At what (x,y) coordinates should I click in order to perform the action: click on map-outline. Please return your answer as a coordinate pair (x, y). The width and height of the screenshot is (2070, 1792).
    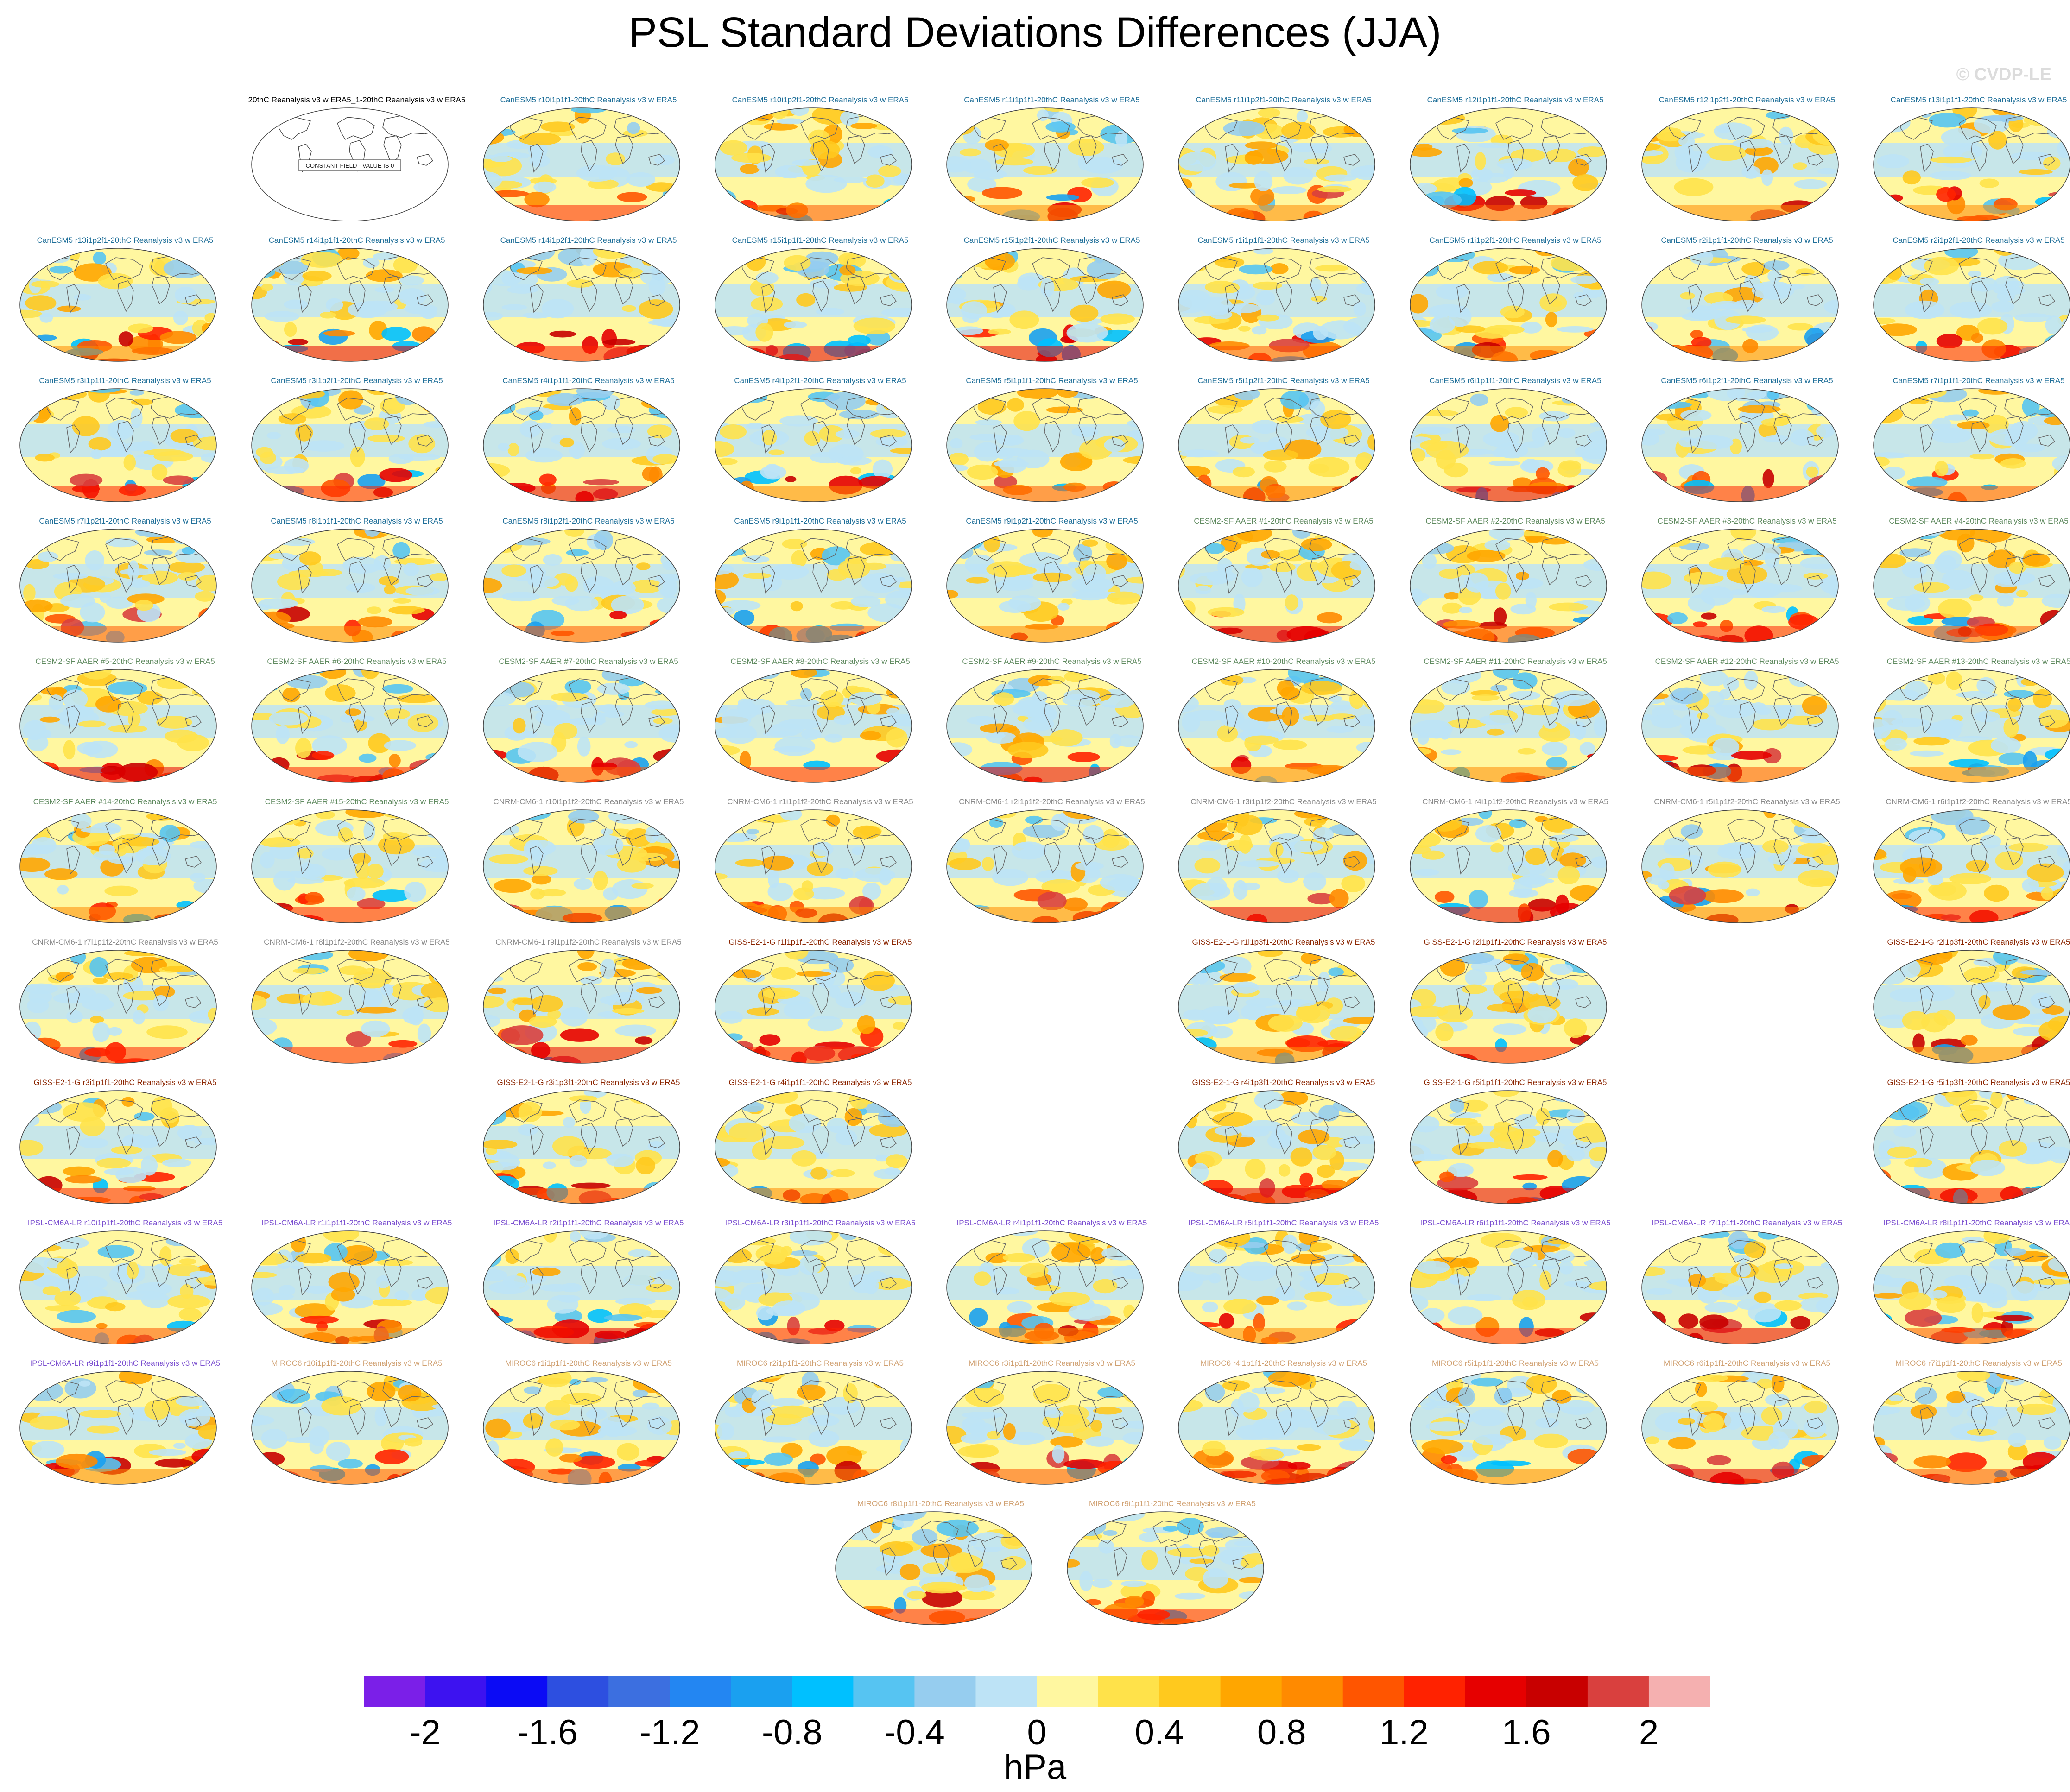
    Looking at the image, I should click on (118, 305).